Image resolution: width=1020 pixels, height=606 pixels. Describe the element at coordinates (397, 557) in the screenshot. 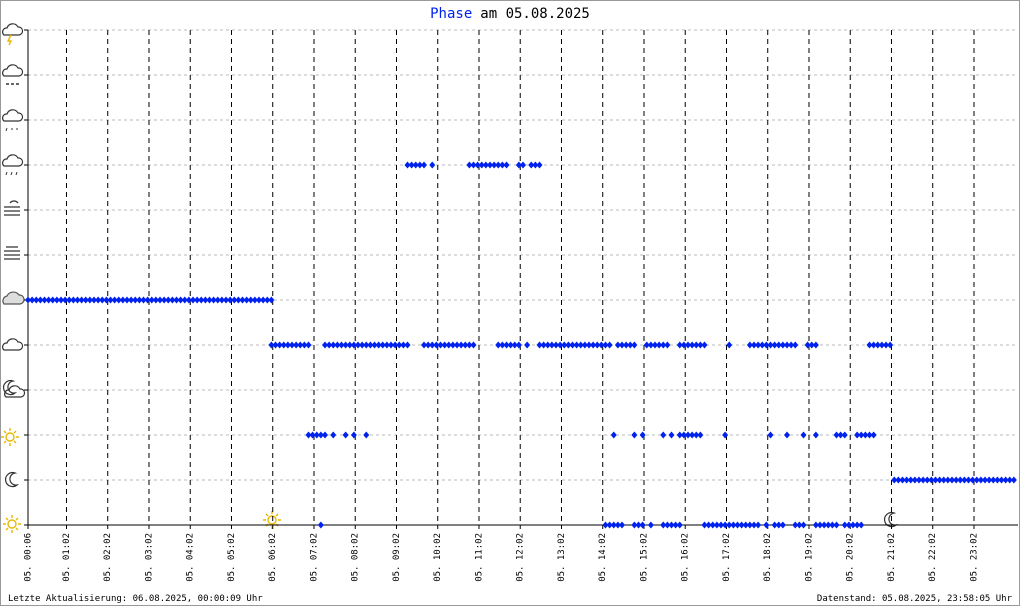

I see `x-tick-label: 05. 09:02` at that location.